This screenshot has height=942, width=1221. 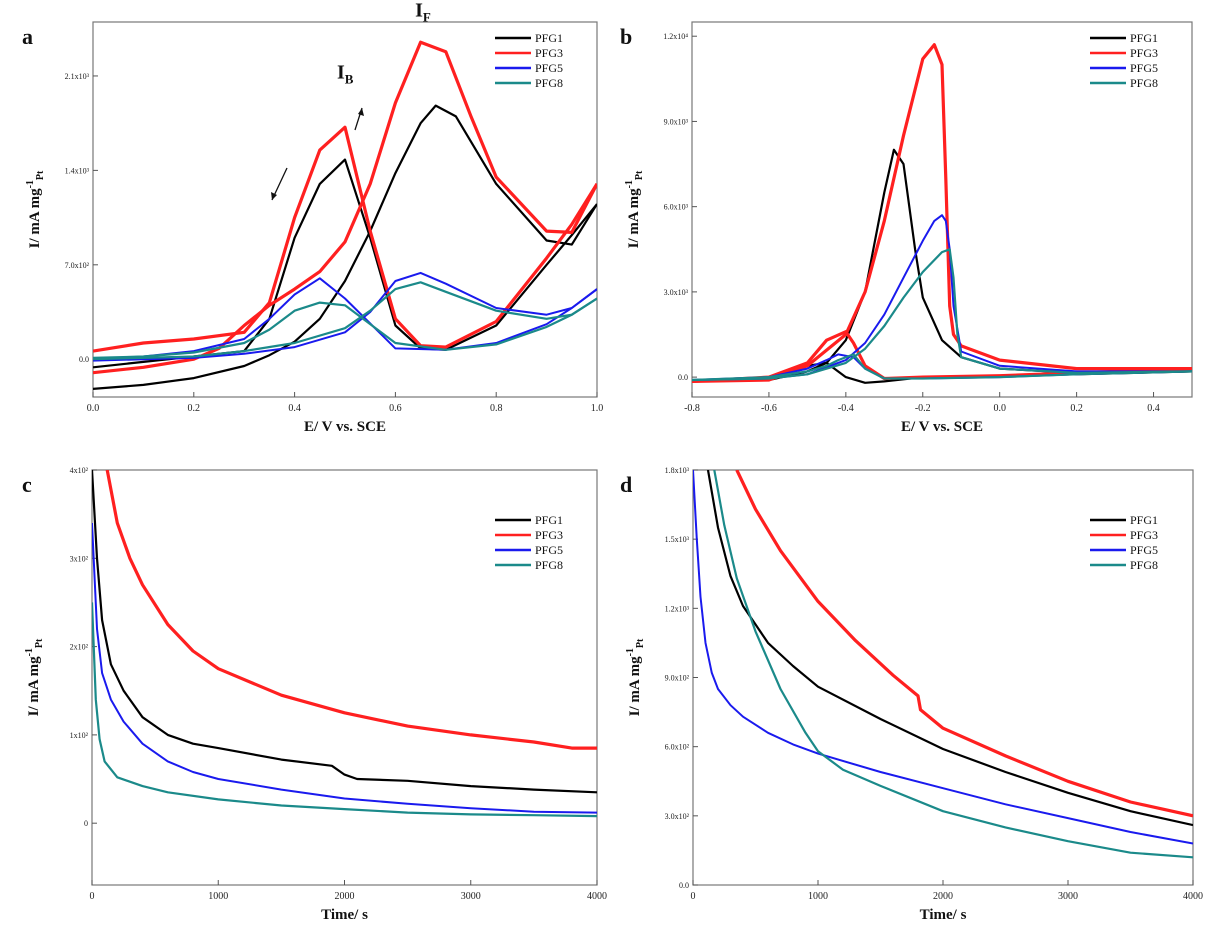 What do you see at coordinates (677, 539) in the screenshot?
I see `y-tick-label: 1.5x10³` at bounding box center [677, 539].